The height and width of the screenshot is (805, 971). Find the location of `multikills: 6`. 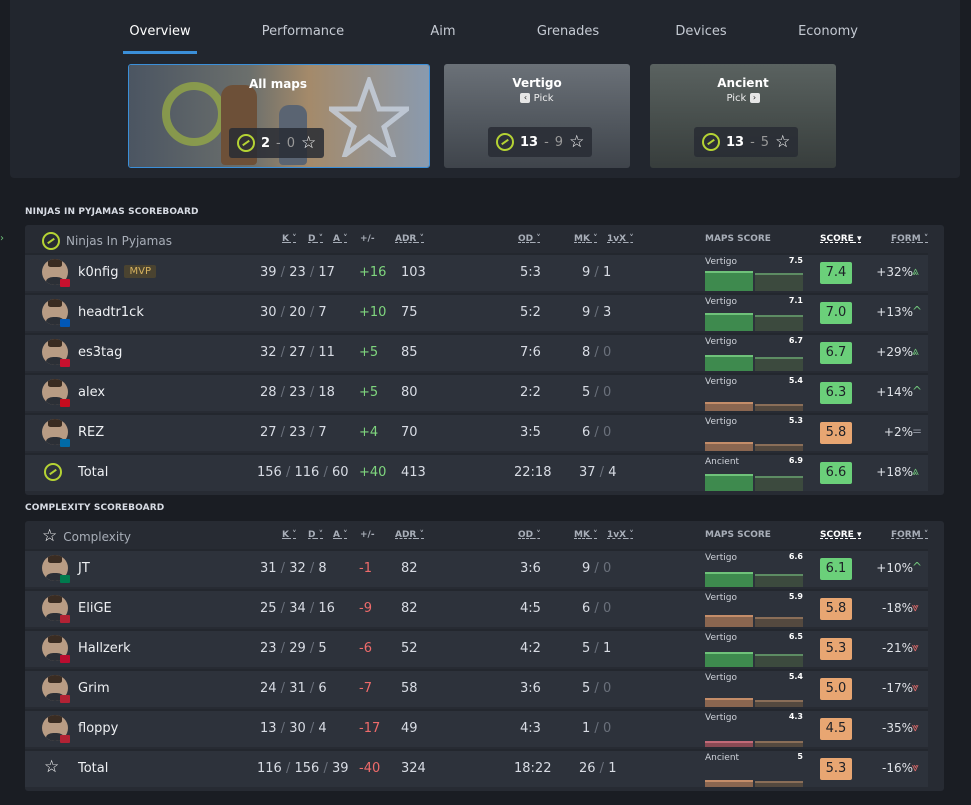

multikills: 6 is located at coordinates (586, 608).